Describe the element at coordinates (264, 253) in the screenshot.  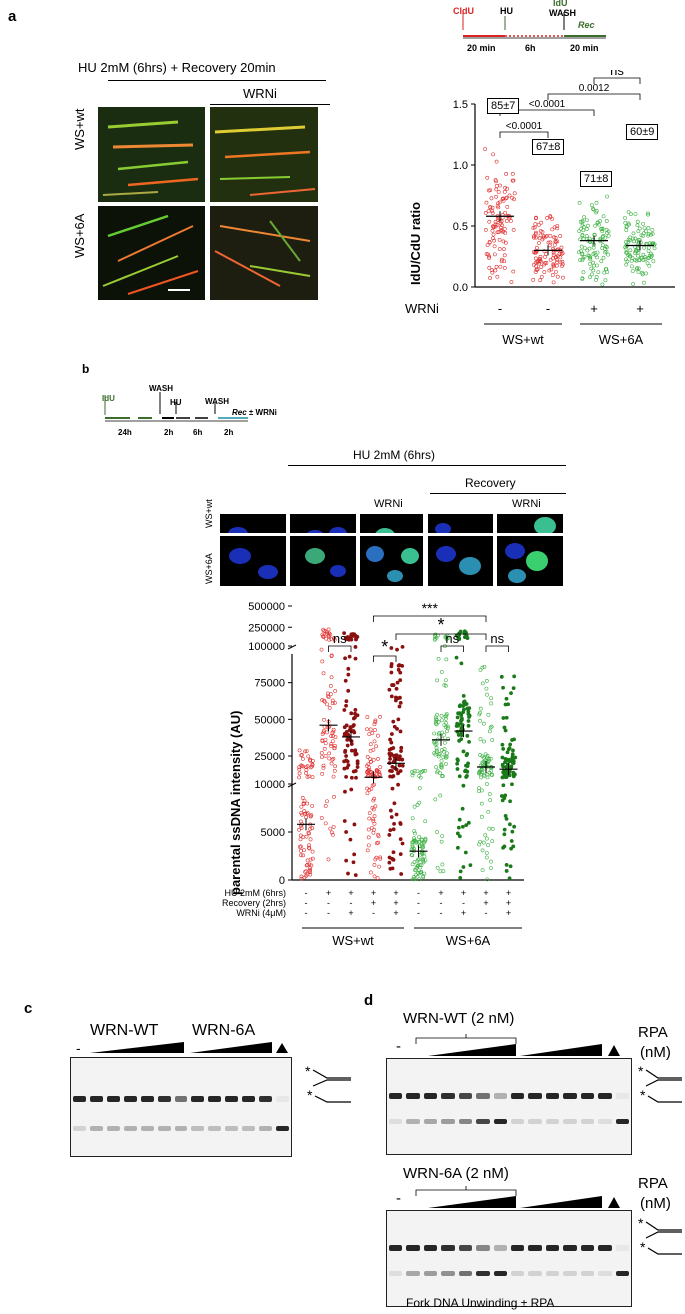
I see `fiber-image-6a-wrni` at that location.